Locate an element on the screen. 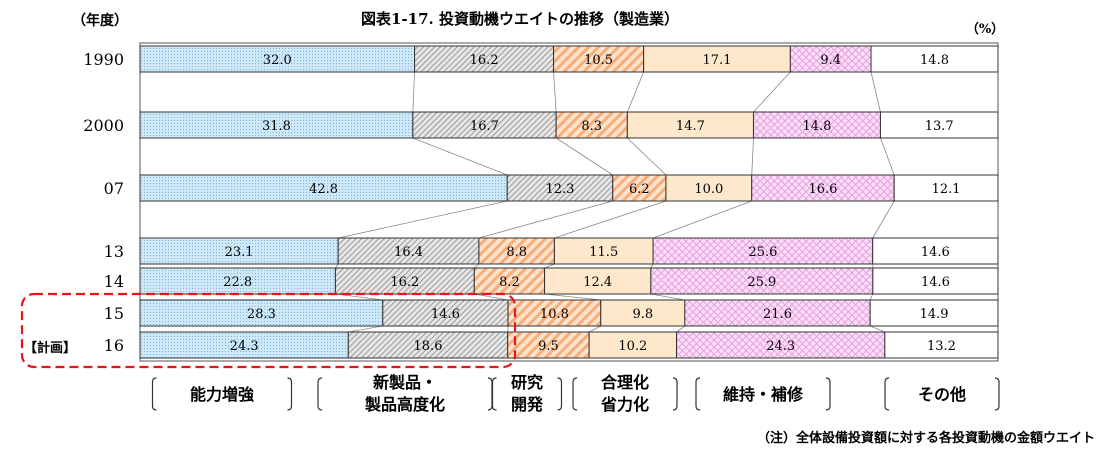 This screenshot has width=1107, height=449. legend-label: 能力増強 is located at coordinates (222, 394).